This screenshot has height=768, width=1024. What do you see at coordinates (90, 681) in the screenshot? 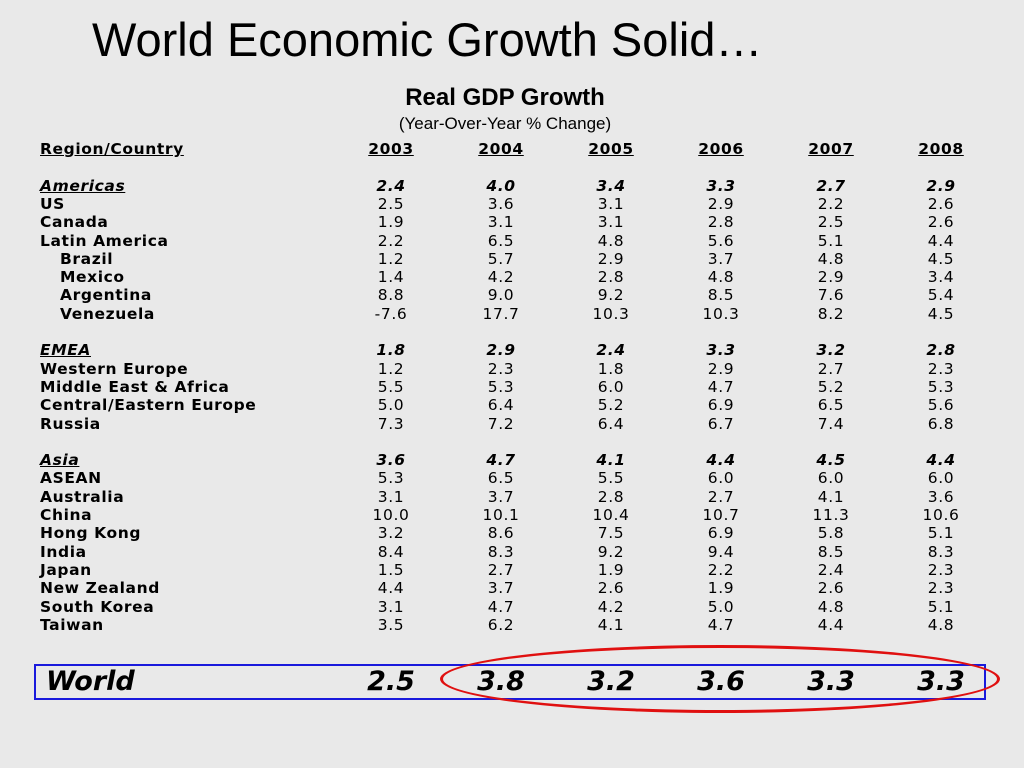
I see `world-row-label: World` at bounding box center [90, 681].